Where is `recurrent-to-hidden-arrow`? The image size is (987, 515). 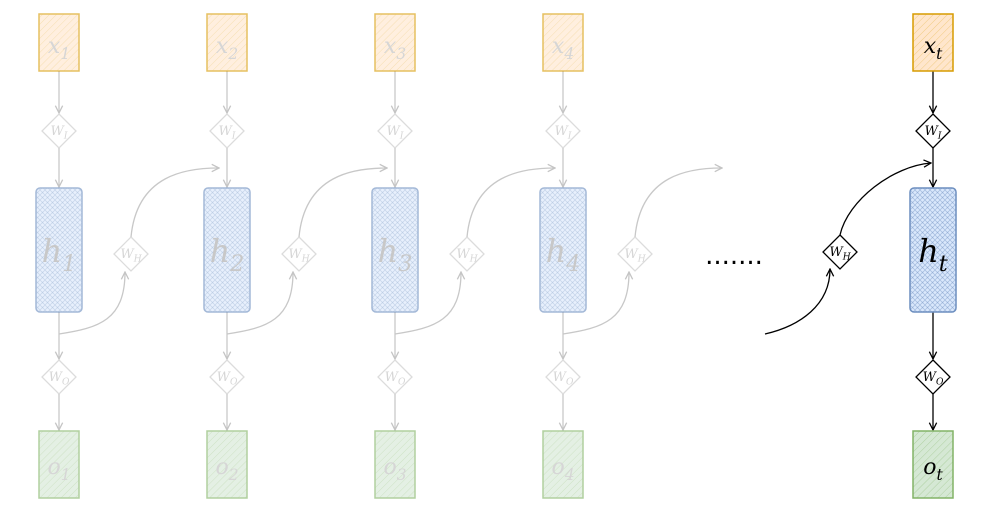
recurrent-to-hidden-arrow is located at coordinates (885, 199).